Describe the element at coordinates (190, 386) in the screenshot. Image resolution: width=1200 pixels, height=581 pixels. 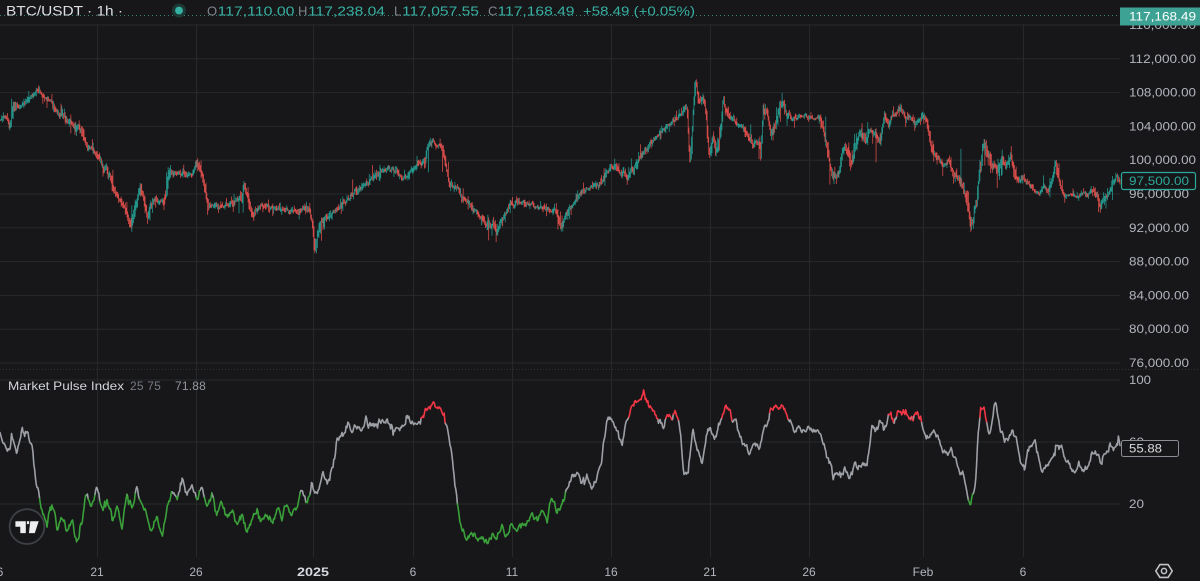
I see `svg-text: 71.88` at that location.